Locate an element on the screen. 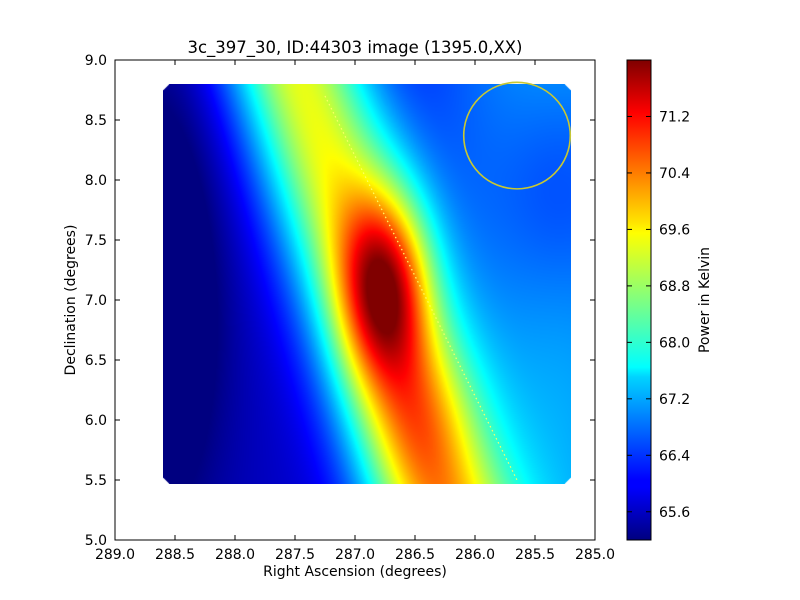  x-tick-label: 288.5 is located at coordinates (175, 555).